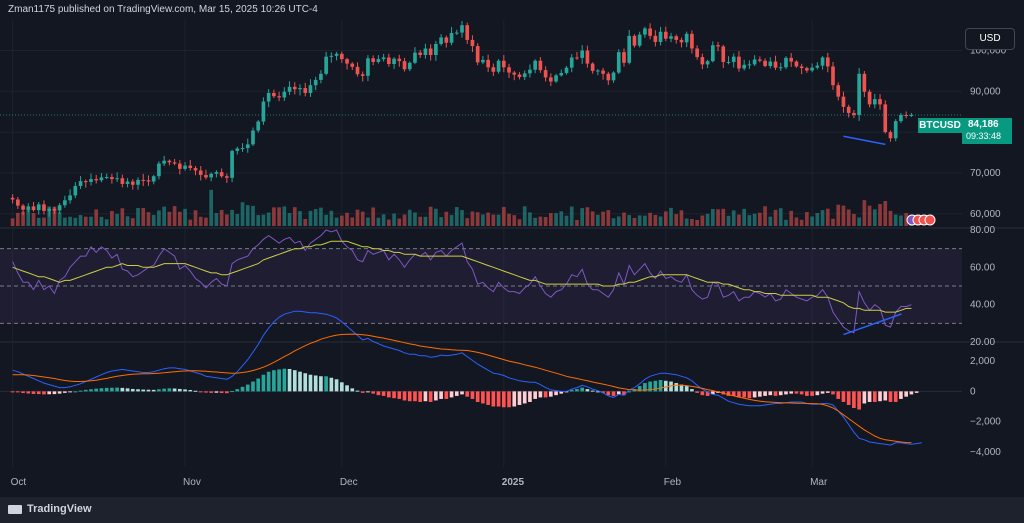 The width and height of the screenshot is (1024, 523). What do you see at coordinates (15, 509) in the screenshot?
I see `tradingview-icon` at bounding box center [15, 509].